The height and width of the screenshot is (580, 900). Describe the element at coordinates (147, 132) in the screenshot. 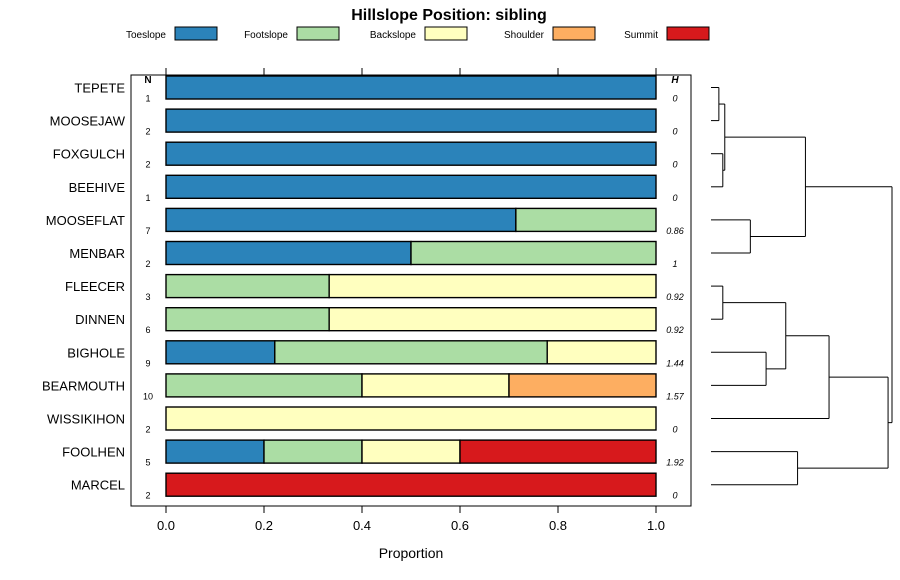

I see `n-value-moosejaw: 2` at that location.